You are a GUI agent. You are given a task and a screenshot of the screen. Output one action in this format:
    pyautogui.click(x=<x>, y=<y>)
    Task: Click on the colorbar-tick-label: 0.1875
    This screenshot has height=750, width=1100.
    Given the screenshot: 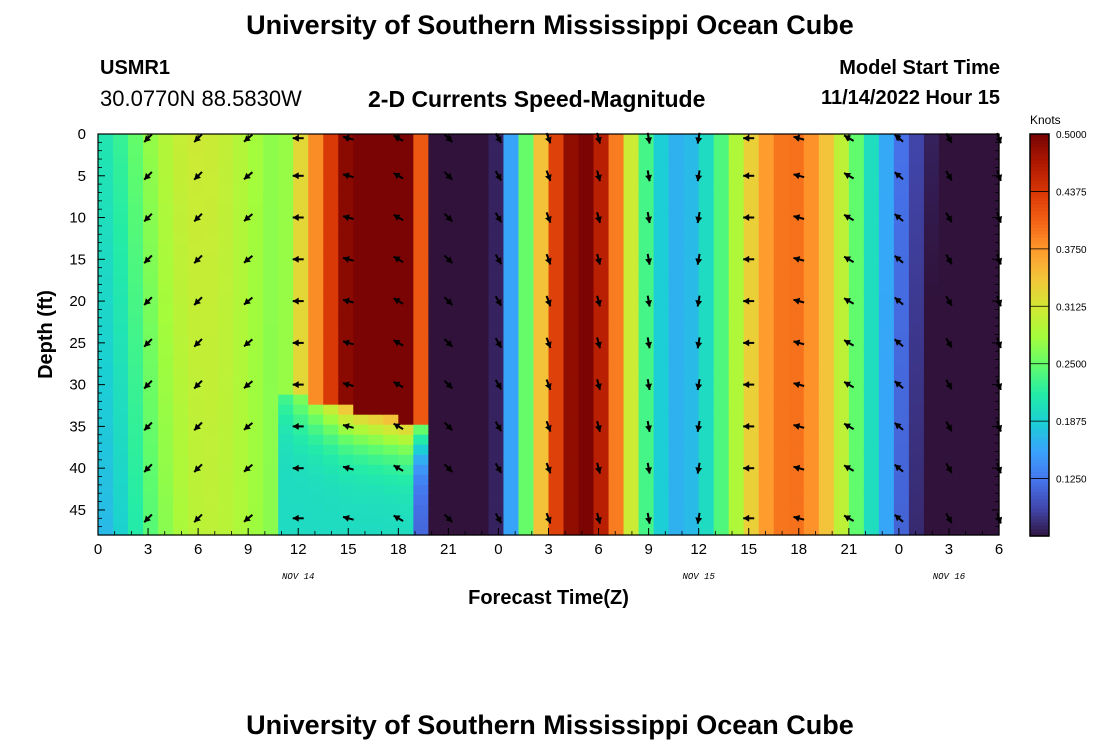 What is the action you would take?
    pyautogui.click(x=1071, y=422)
    